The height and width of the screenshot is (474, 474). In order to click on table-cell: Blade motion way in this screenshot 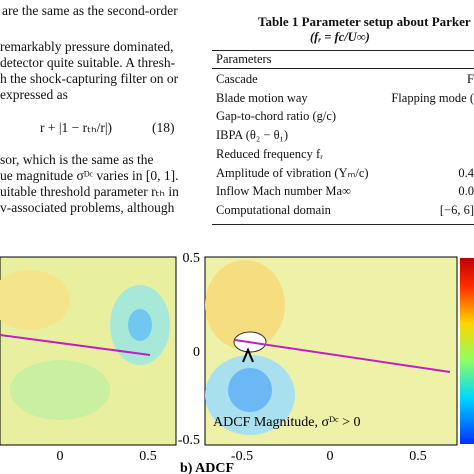, I will do `click(262, 97)`.